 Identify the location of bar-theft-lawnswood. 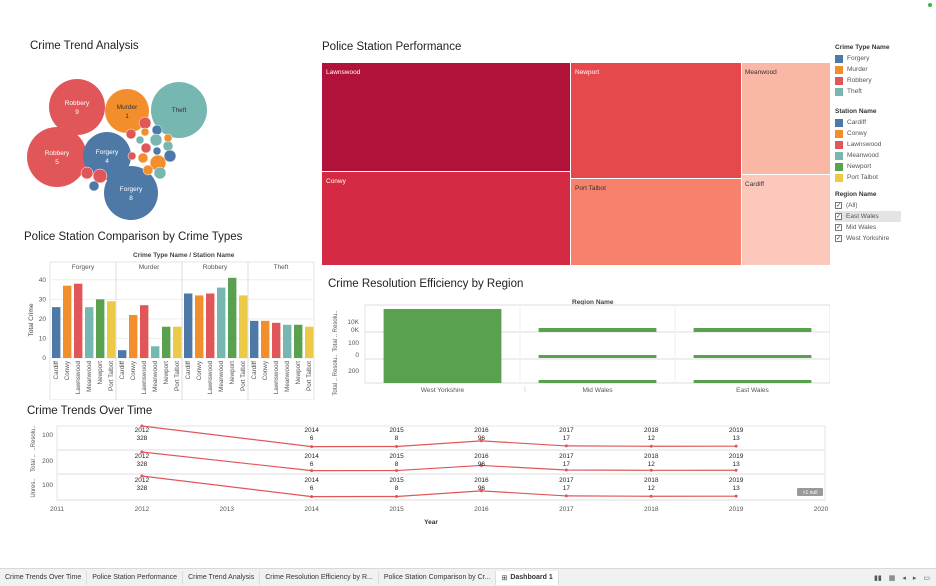
(276, 340).